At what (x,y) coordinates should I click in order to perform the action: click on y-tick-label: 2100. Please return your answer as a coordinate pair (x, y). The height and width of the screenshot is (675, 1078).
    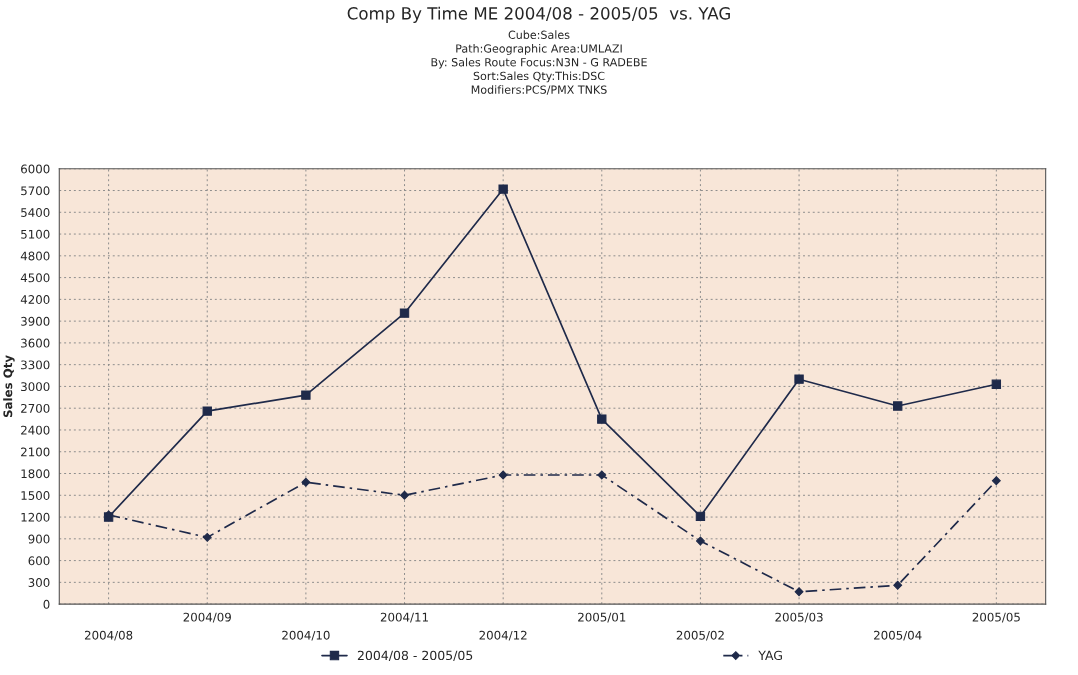
    Looking at the image, I should click on (35, 452).